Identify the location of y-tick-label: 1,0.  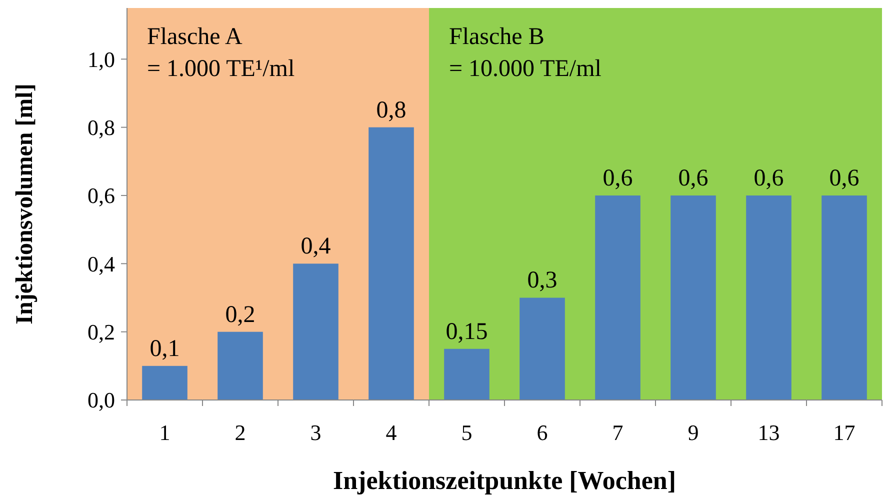
(101, 59).